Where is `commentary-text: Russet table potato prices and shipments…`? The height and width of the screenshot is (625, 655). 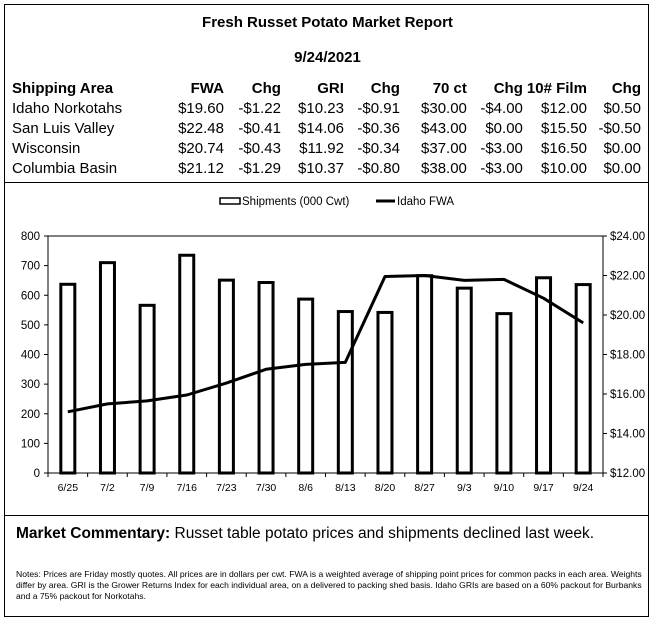
commentary-text: Russet table potato prices and shipments… is located at coordinates (382, 533).